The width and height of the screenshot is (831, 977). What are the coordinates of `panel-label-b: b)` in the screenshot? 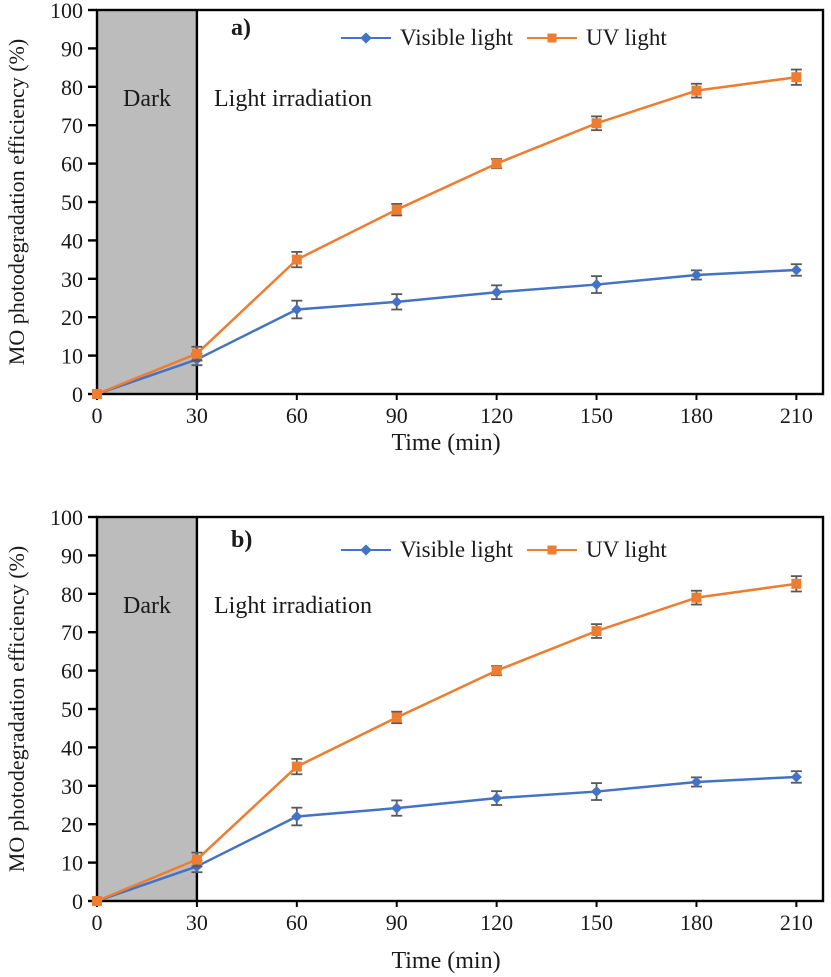 It's located at (242, 540).